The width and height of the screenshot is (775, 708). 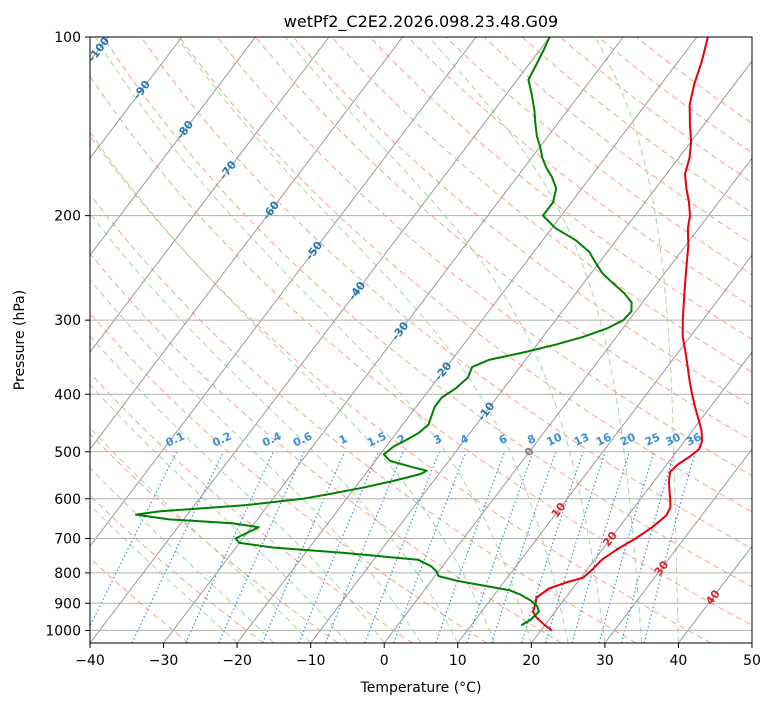 What do you see at coordinates (237, 661) in the screenshot?
I see `x-tick-label: −20` at bounding box center [237, 661].